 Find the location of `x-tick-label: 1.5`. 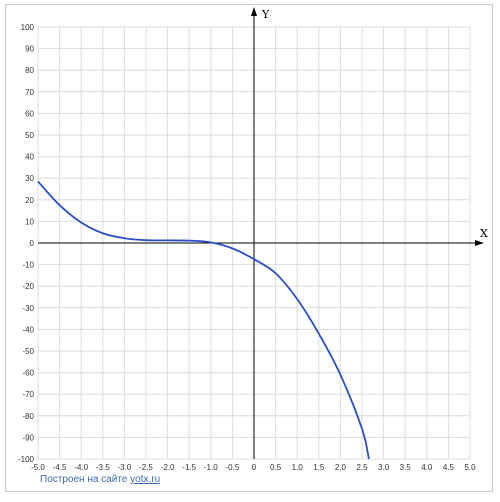

x-tick-label: 1.5 is located at coordinates (319, 467).